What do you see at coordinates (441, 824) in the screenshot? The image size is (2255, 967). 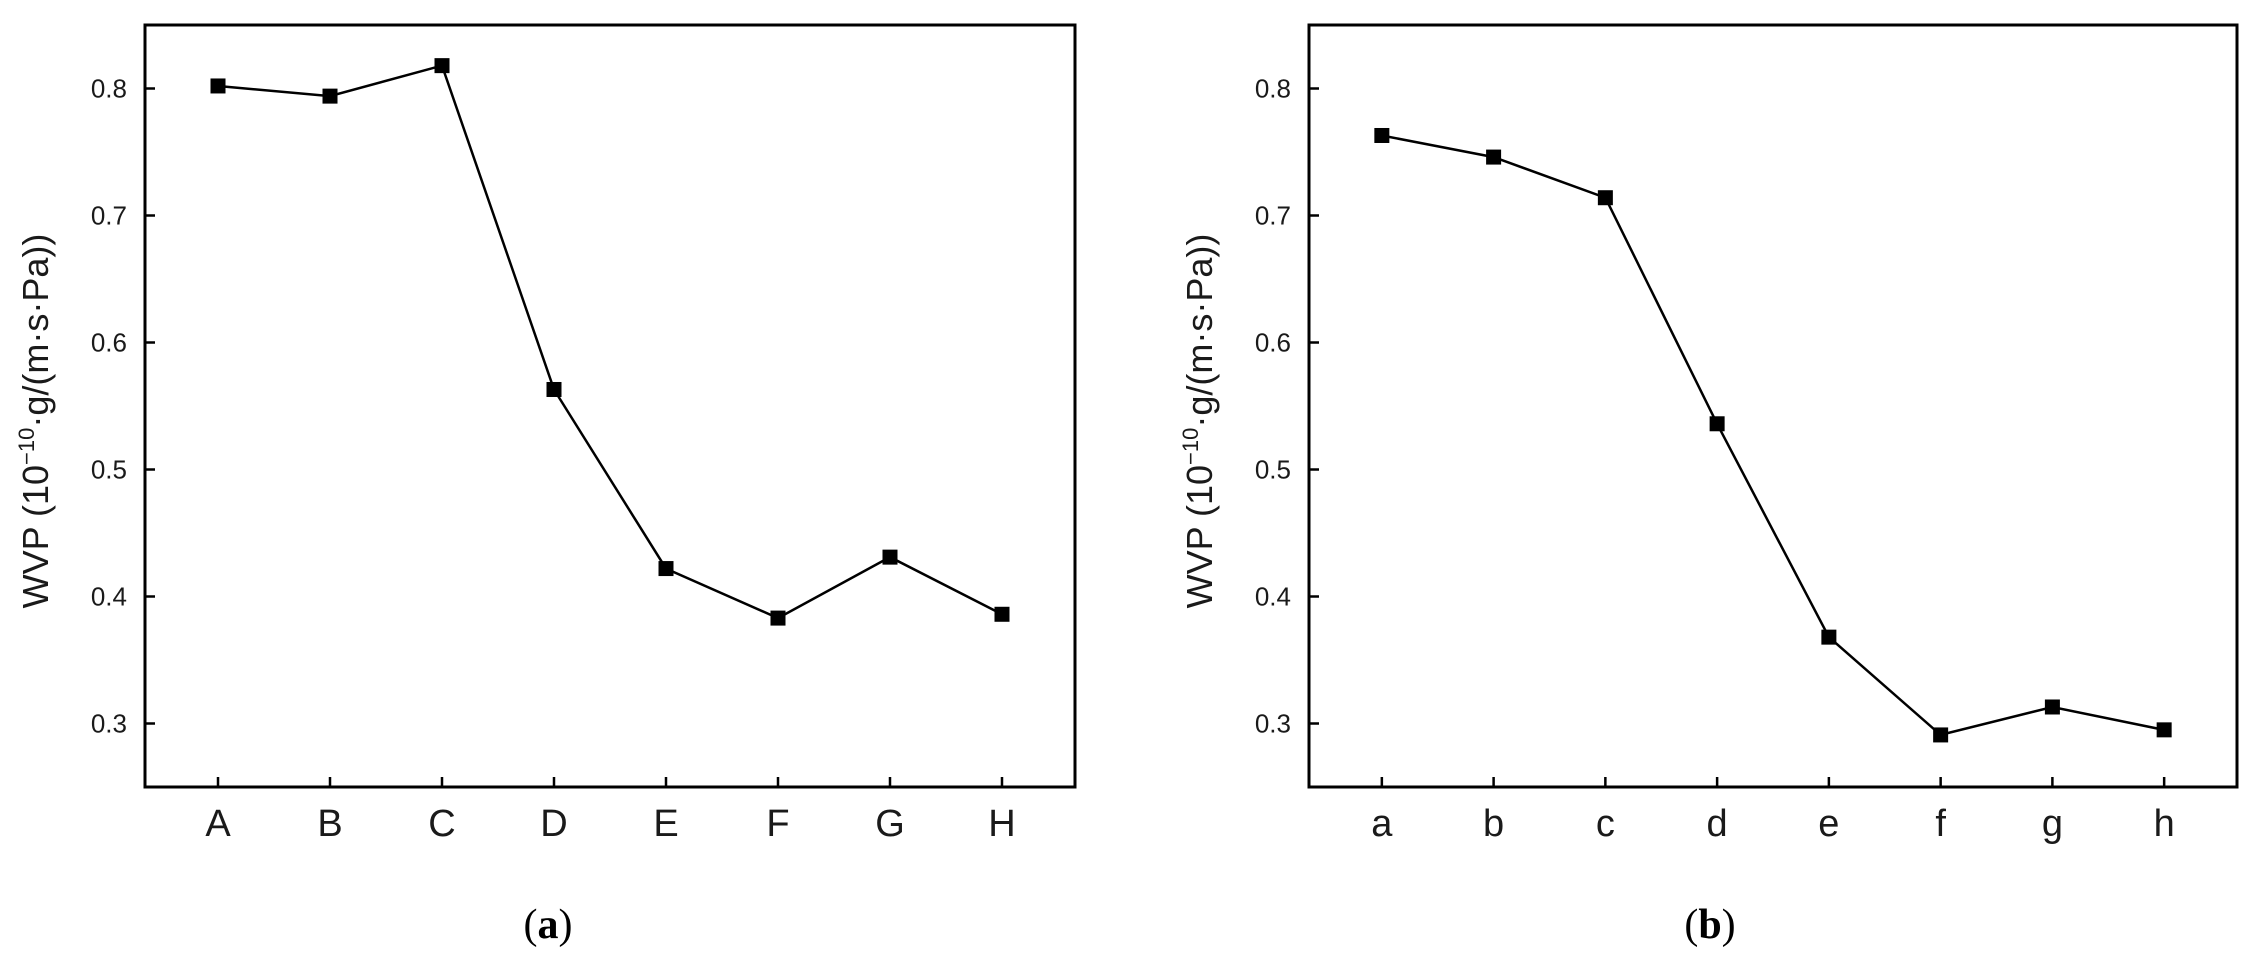 I see `x-tick-label: C` at bounding box center [441, 824].